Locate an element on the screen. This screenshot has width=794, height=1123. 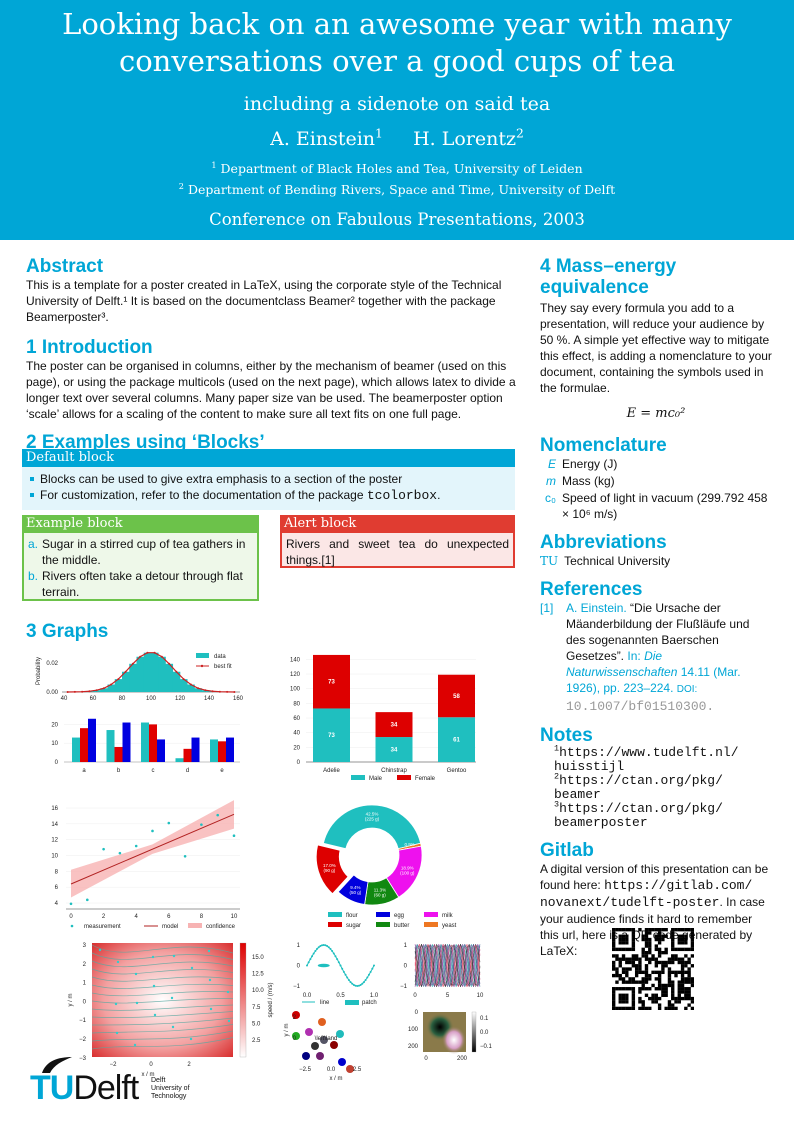
y-tick-label: 3 is located at coordinates (85, 946).